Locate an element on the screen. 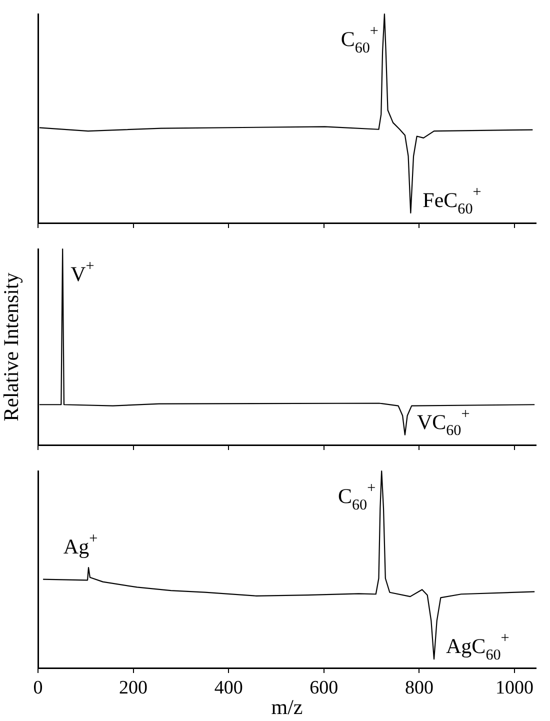 The image size is (550, 721). annotation: Ag+ is located at coordinates (80, 545).